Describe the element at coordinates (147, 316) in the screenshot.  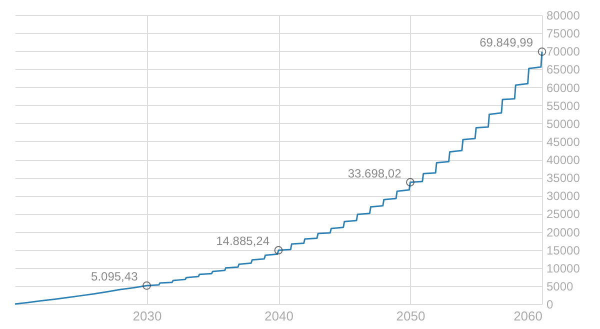
I see `x-tick-label: 2030` at that location.